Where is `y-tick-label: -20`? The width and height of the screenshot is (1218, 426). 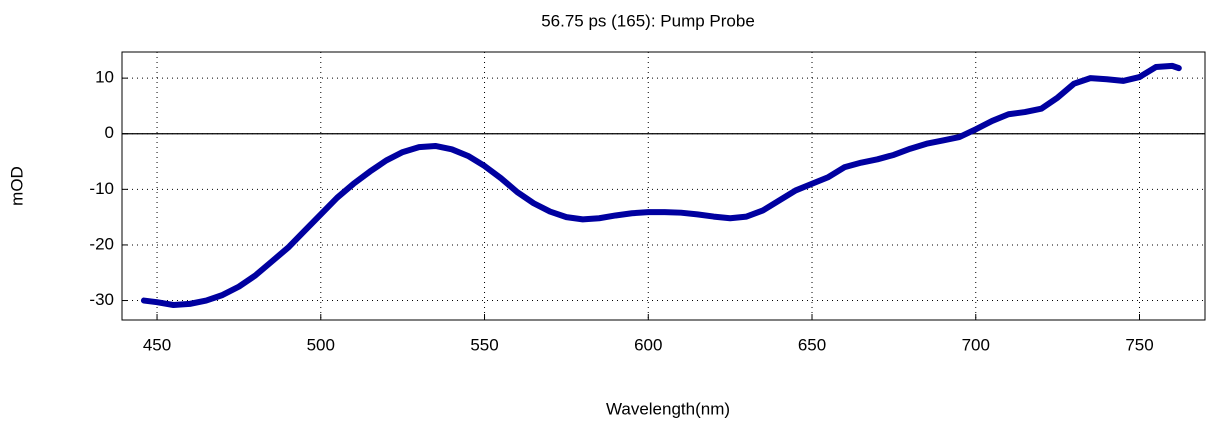
y-tick-label: -20 is located at coordinates (101, 243).